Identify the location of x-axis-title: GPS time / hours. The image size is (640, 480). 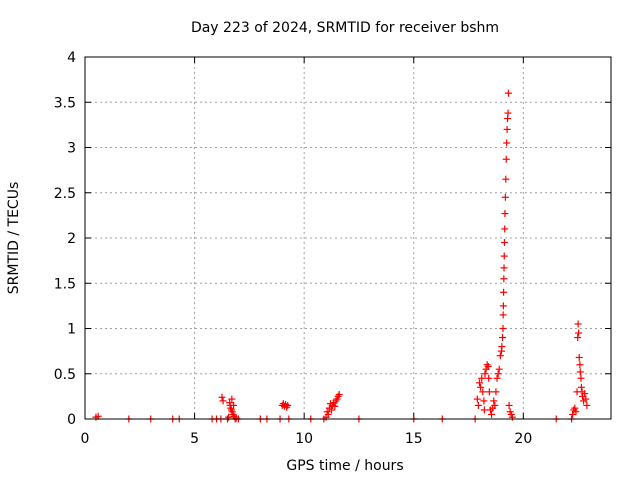
(344, 466).